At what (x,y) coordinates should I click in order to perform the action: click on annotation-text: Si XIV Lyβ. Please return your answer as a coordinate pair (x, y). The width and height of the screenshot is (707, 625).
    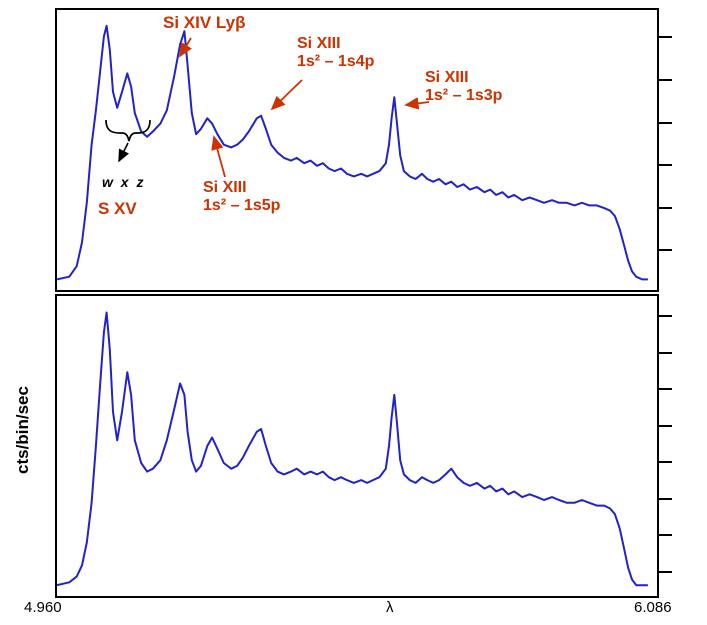
    Looking at the image, I should click on (204, 22).